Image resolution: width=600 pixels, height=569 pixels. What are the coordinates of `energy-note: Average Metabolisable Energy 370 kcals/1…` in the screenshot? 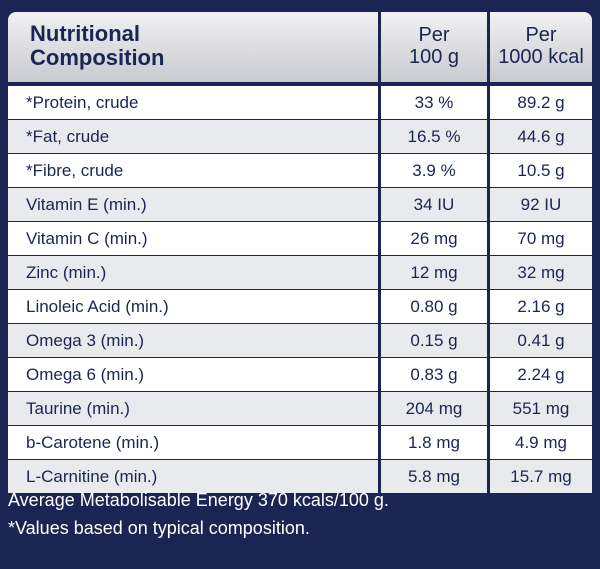 It's located at (198, 500).